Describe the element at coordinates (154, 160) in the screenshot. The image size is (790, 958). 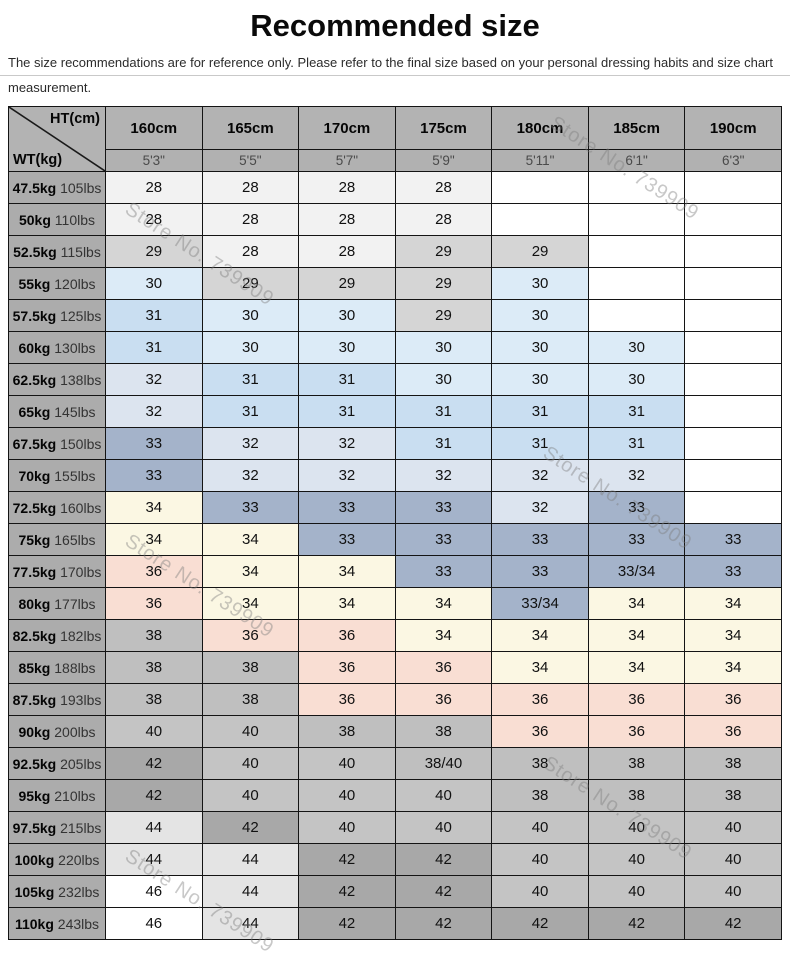
I see `col-subheader-5ft3: 5'3"` at that location.